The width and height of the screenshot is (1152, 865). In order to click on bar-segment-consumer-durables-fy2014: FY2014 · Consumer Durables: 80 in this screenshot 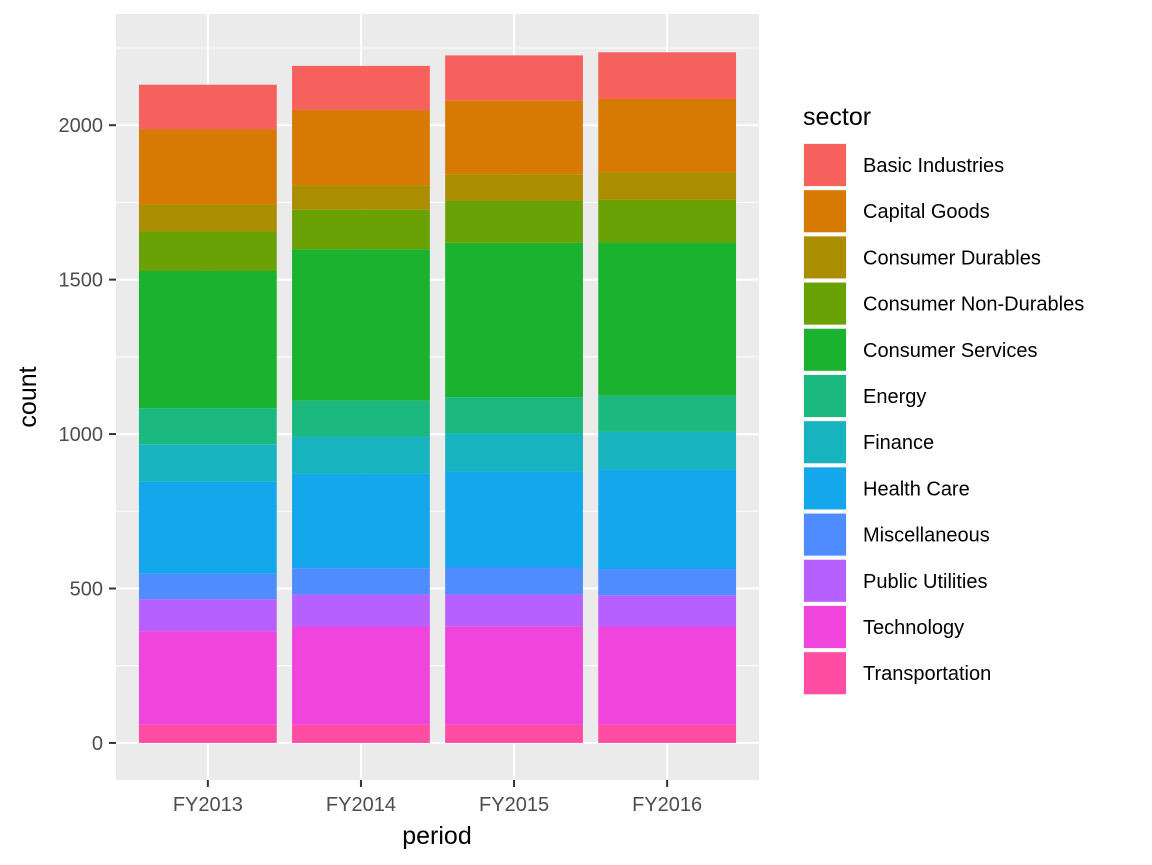, I will do `click(361, 197)`.